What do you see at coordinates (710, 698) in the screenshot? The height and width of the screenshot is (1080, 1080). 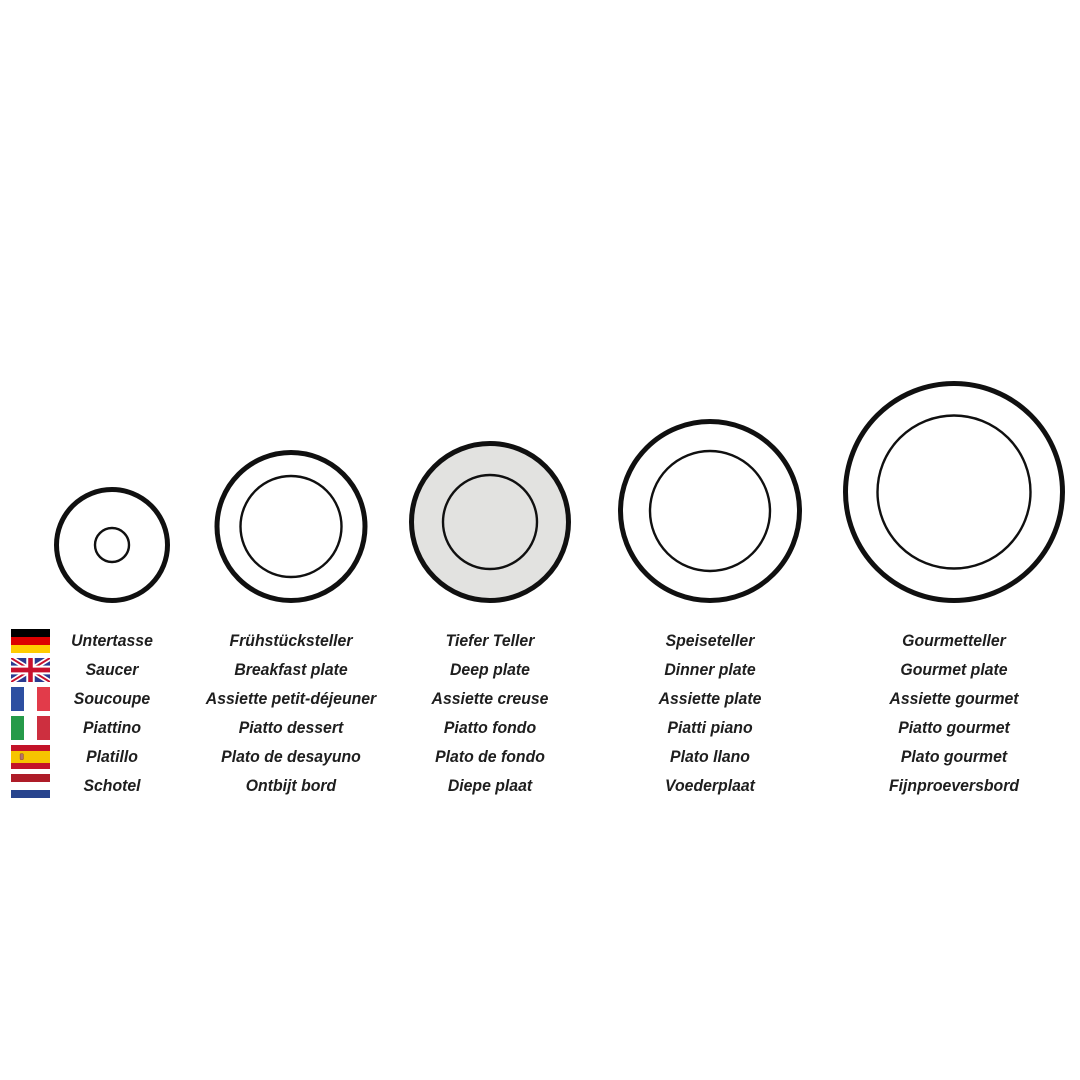 I see `plate-label-fr: Assiette plate` at bounding box center [710, 698].